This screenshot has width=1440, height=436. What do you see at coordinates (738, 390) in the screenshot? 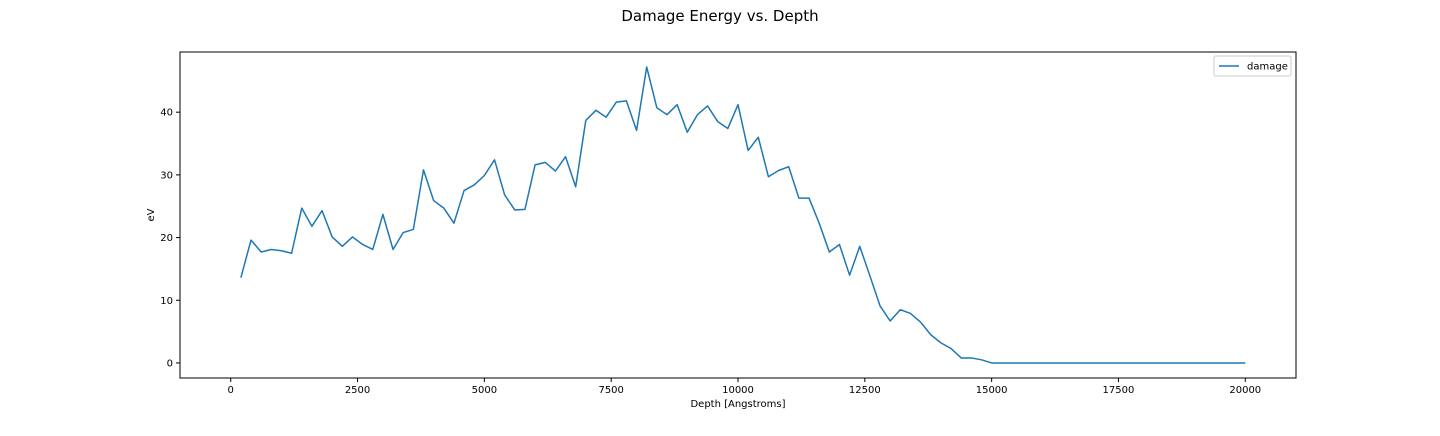
I see `x-tick-label: 10000` at bounding box center [738, 390].